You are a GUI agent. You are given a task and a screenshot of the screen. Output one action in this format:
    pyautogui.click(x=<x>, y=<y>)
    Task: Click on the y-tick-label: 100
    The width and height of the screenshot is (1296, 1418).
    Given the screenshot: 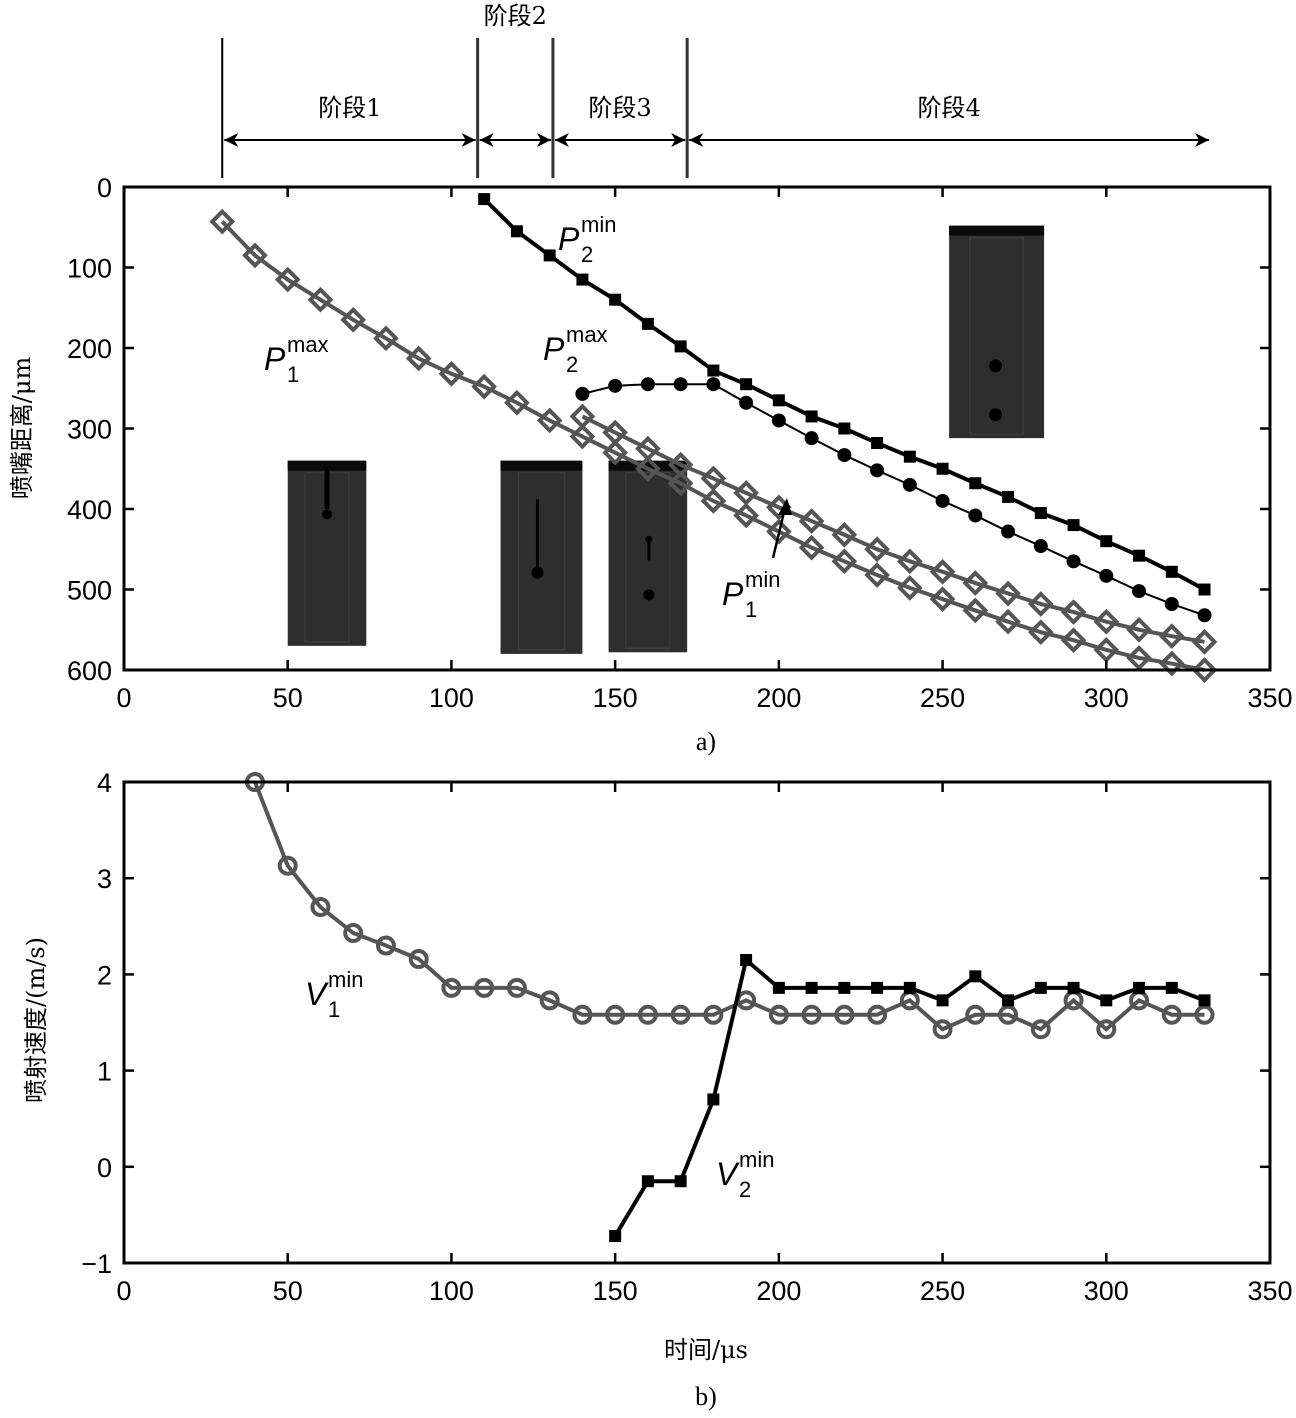 What is the action you would take?
    pyautogui.click(x=89, y=269)
    